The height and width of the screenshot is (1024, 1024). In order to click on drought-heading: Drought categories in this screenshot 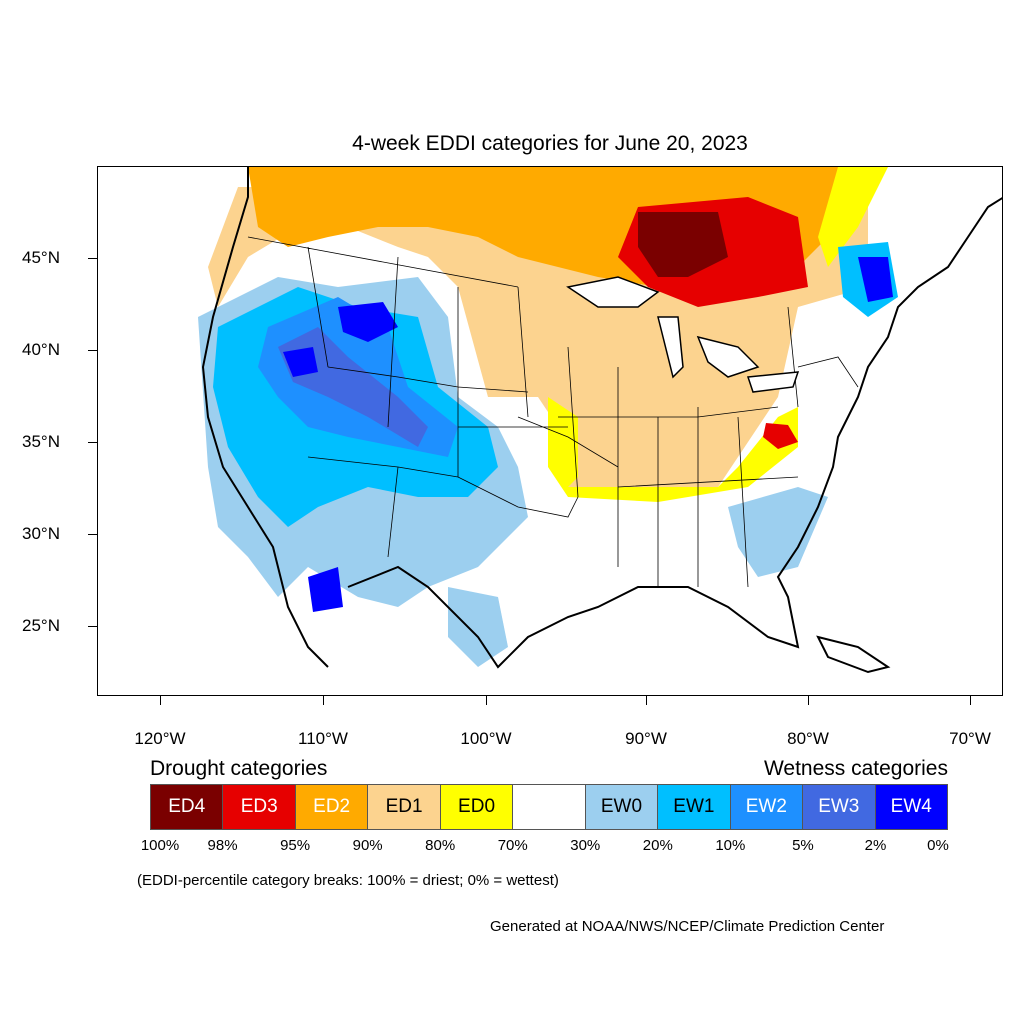, I will do `click(239, 768)`.